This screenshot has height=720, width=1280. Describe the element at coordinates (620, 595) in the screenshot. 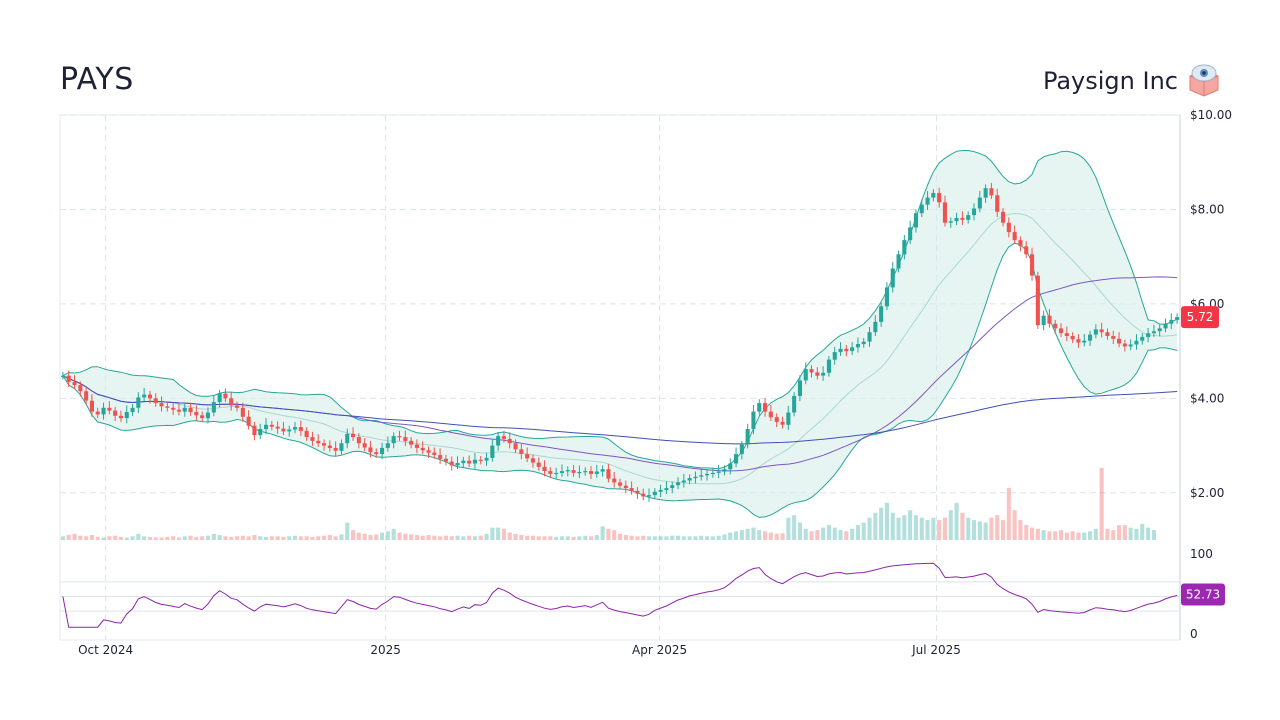

I see `rsi-panel` at that location.